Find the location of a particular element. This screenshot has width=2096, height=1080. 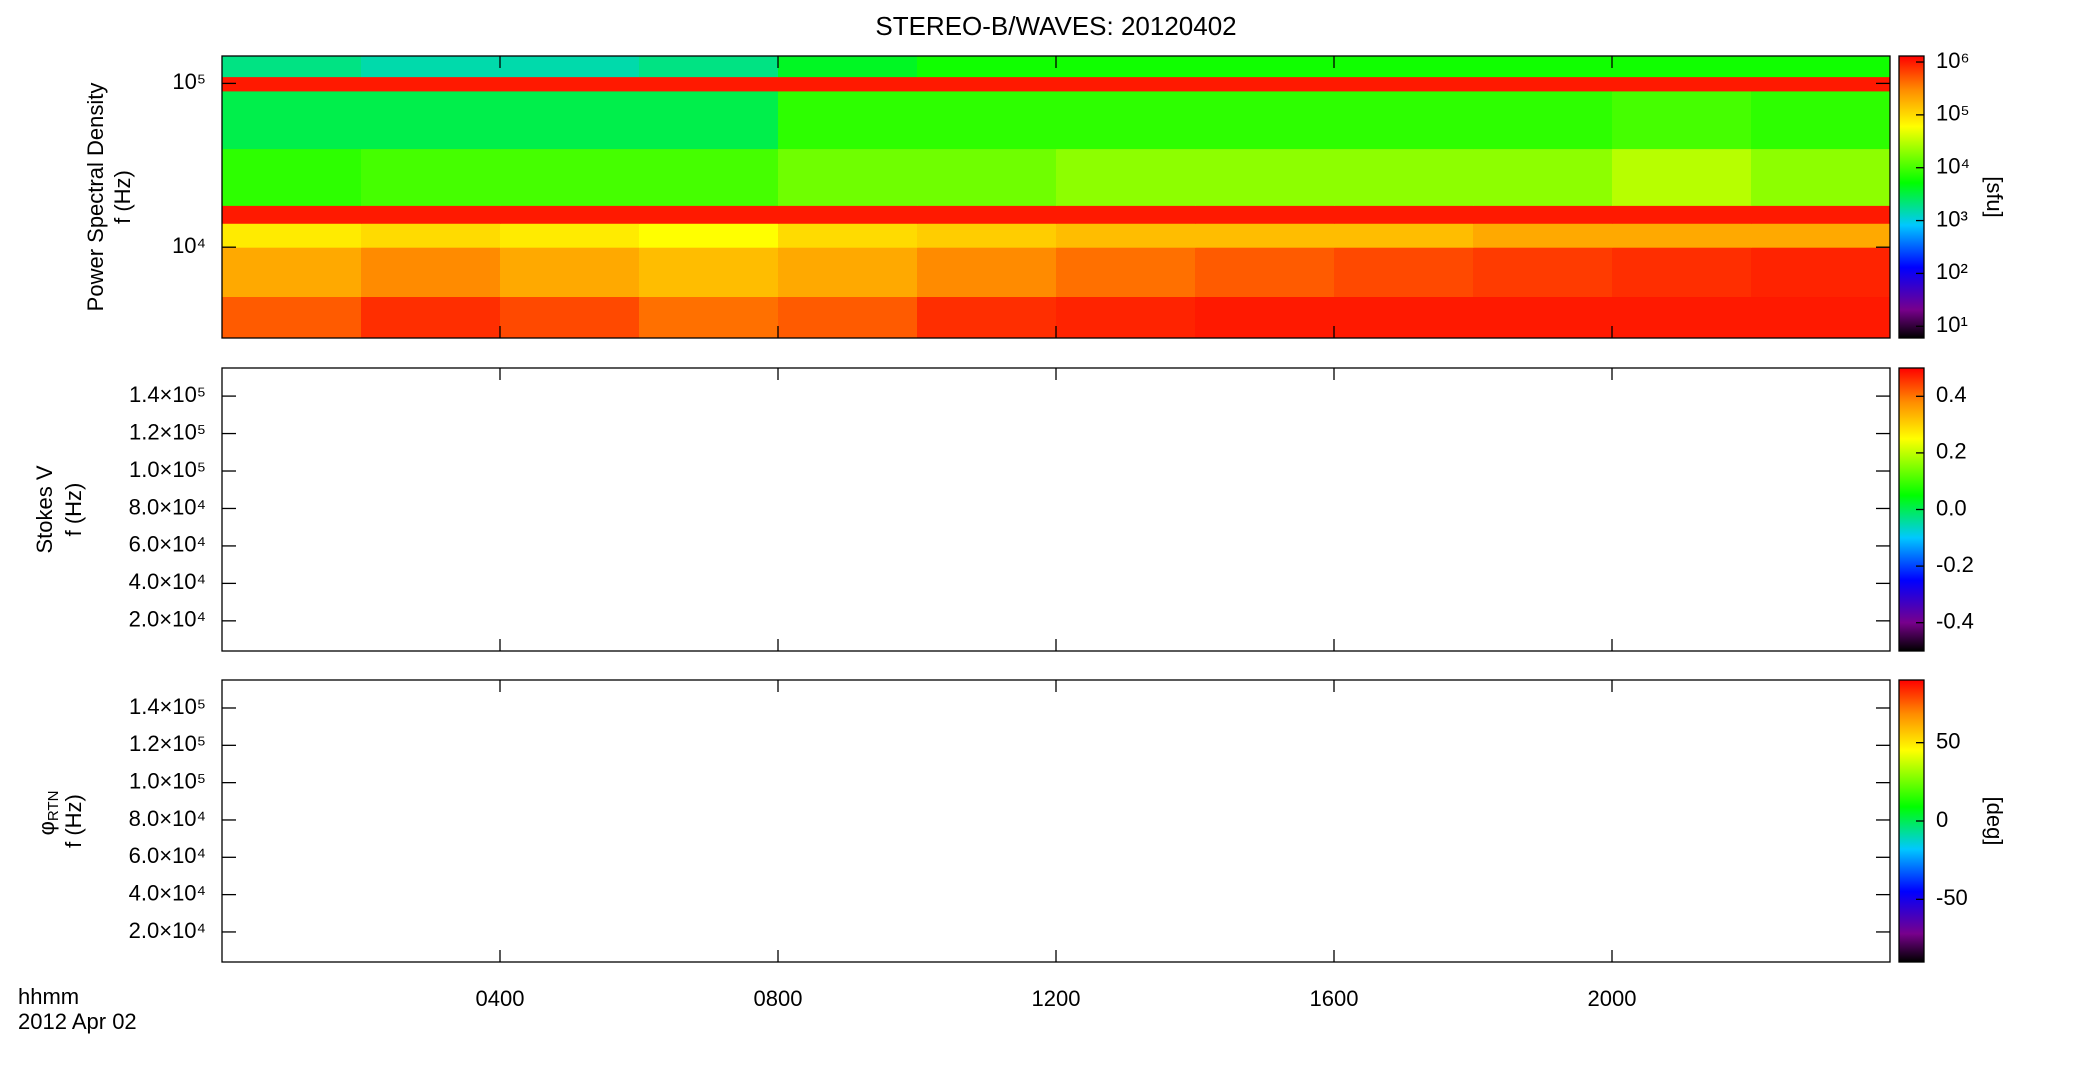

colorbar-tick-label: 0.0 is located at coordinates (1951, 507).